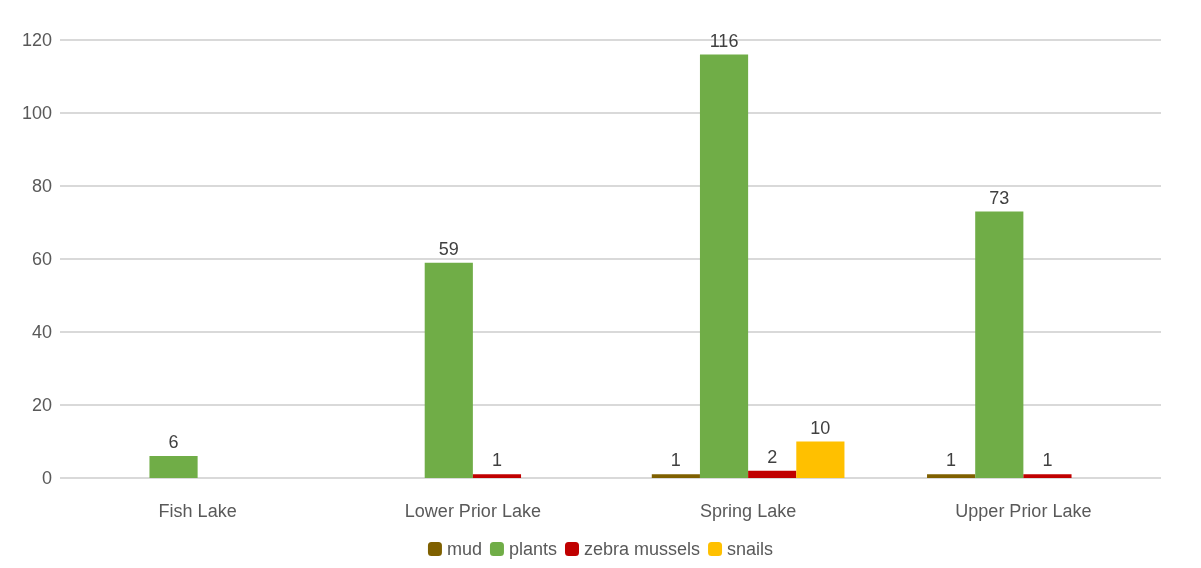  I want to click on legend-label: plants, so click(533, 549).